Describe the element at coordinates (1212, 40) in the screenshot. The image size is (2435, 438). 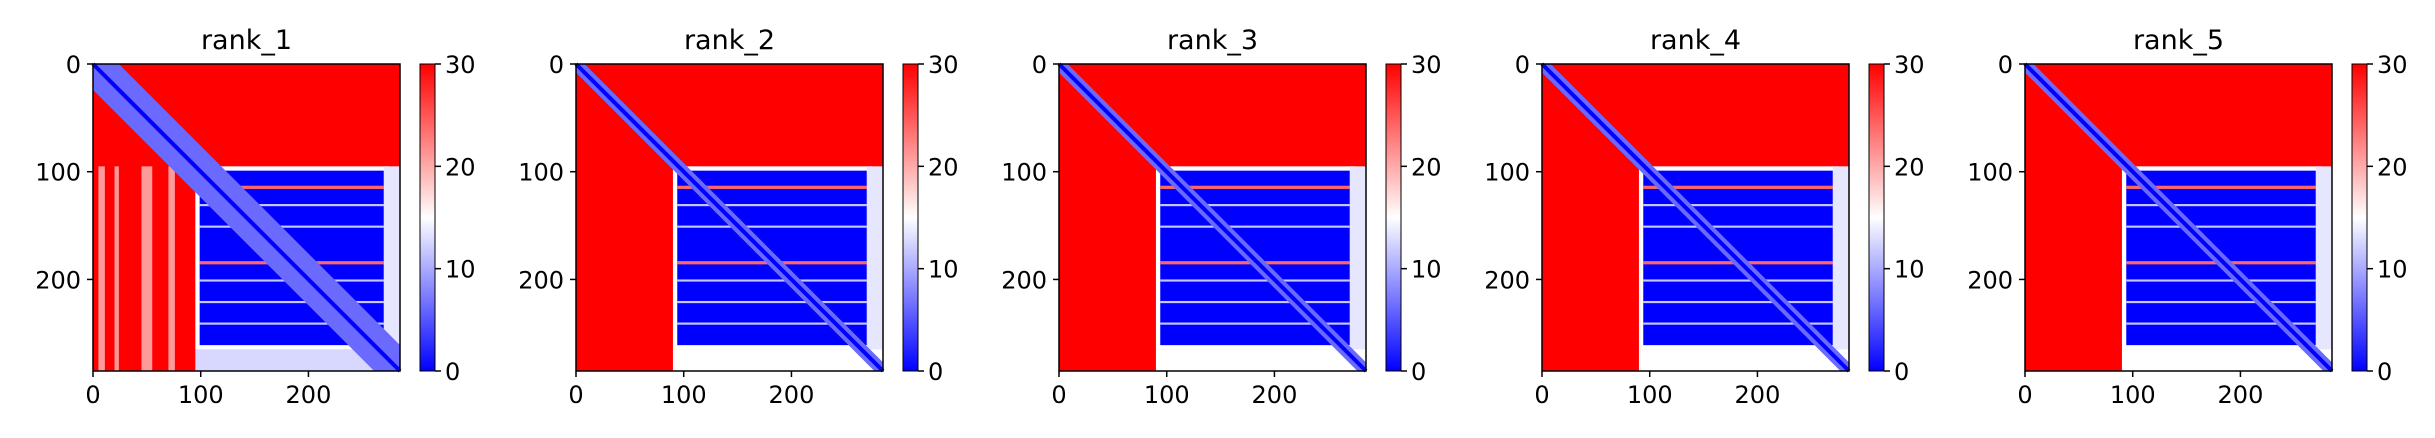
I see `subplot-title: rank_3` at that location.